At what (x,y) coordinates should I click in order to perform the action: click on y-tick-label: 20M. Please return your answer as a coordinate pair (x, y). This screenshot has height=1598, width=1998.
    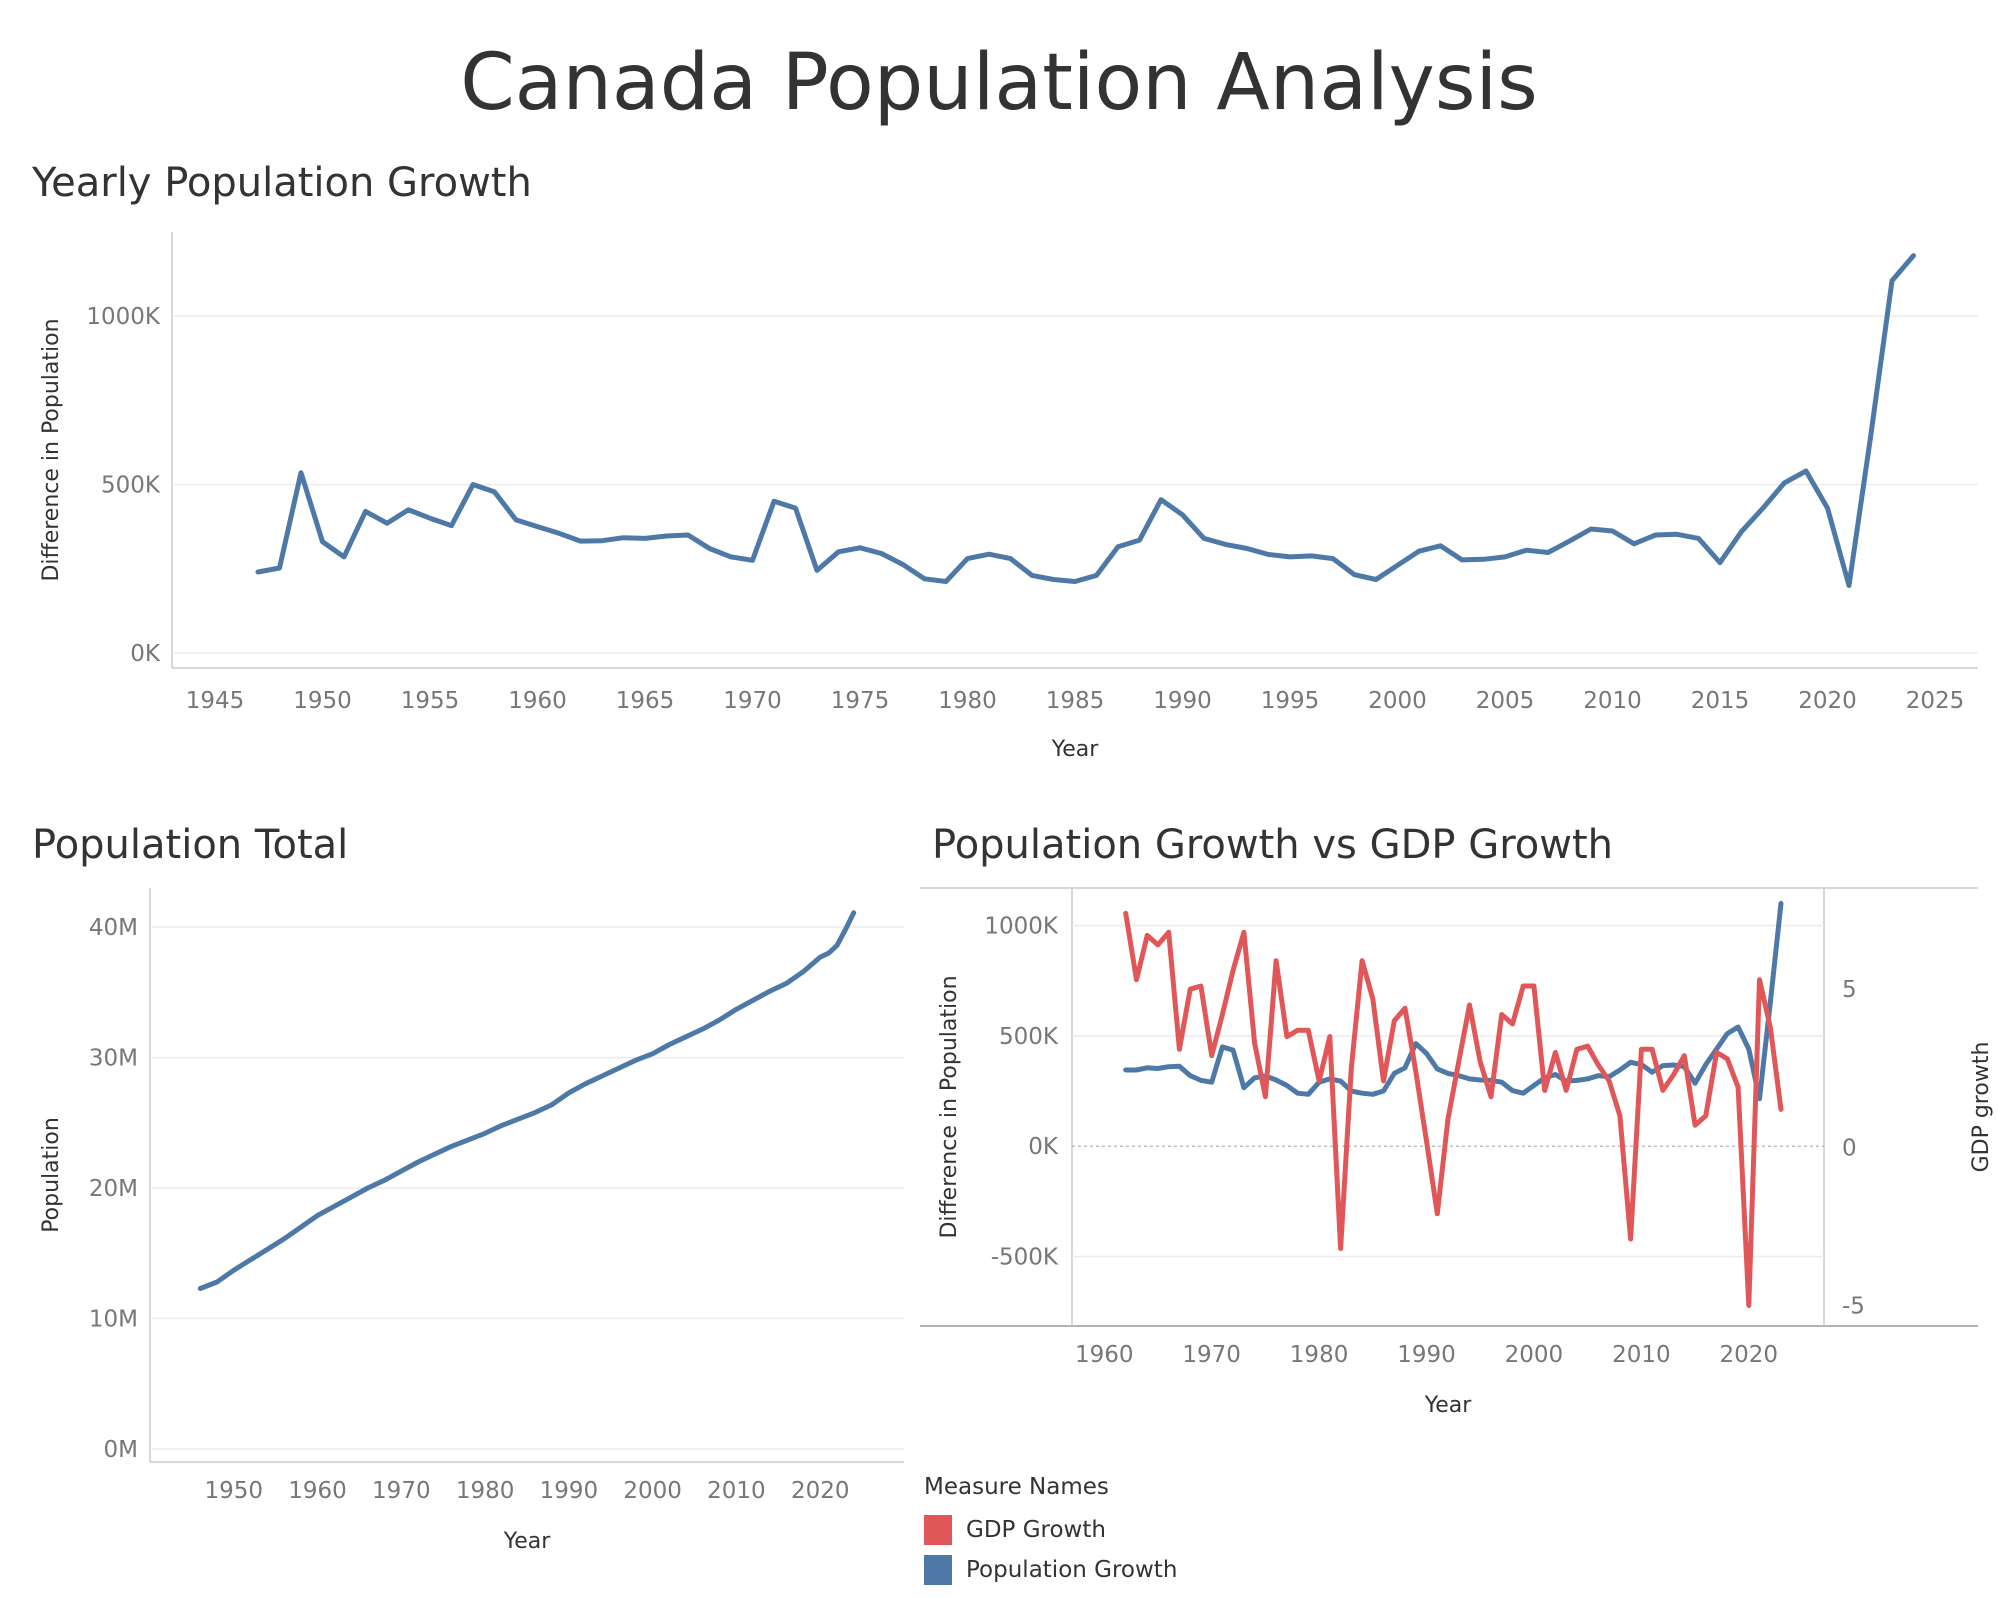
    Looking at the image, I should click on (113, 1189).